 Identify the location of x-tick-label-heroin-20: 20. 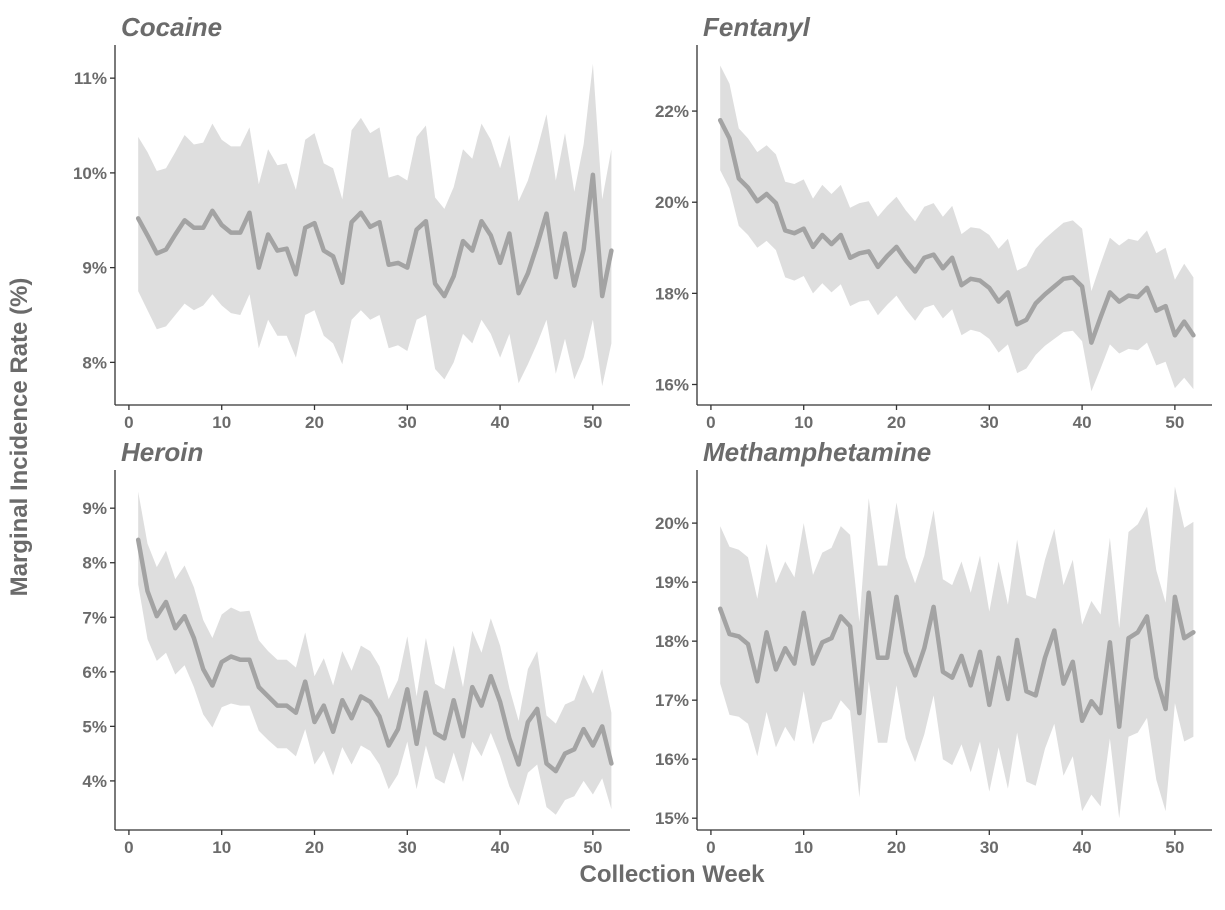
(314, 847).